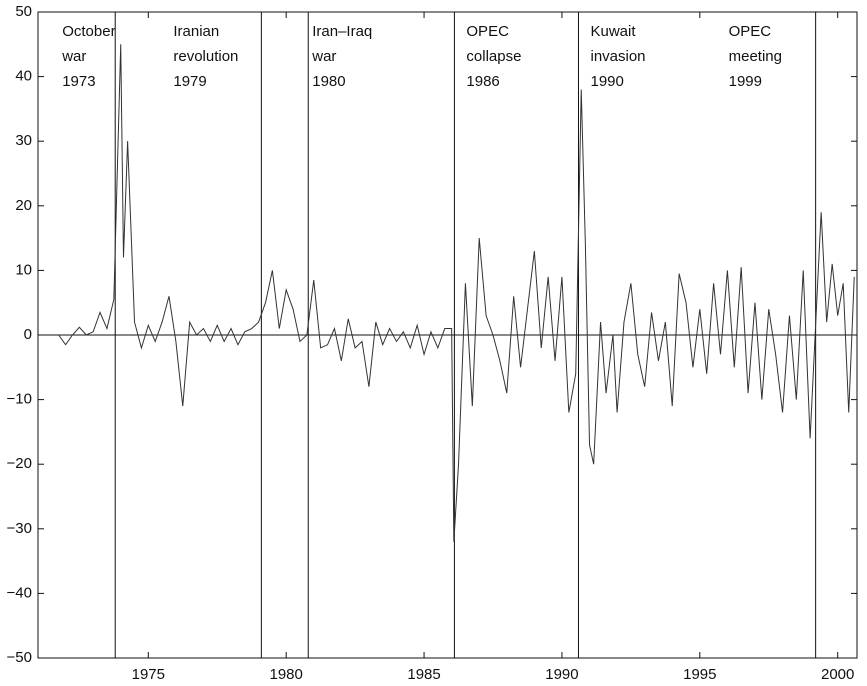 Image resolution: width=867 pixels, height=686 pixels. What do you see at coordinates (196, 31) in the screenshot?
I see `event-label: Iranian` at bounding box center [196, 31].